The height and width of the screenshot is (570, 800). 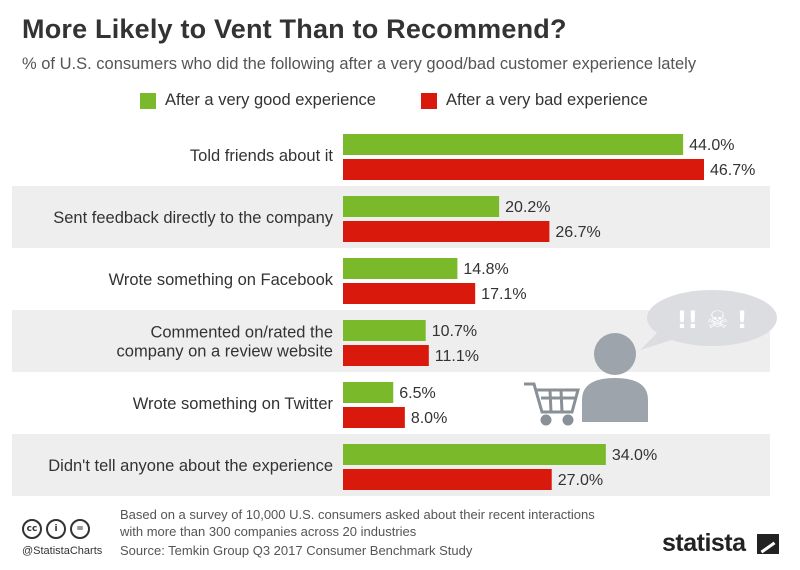 What do you see at coordinates (190, 466) in the screenshot?
I see `category-label: Didn't tell anyone about the experience` at bounding box center [190, 466].